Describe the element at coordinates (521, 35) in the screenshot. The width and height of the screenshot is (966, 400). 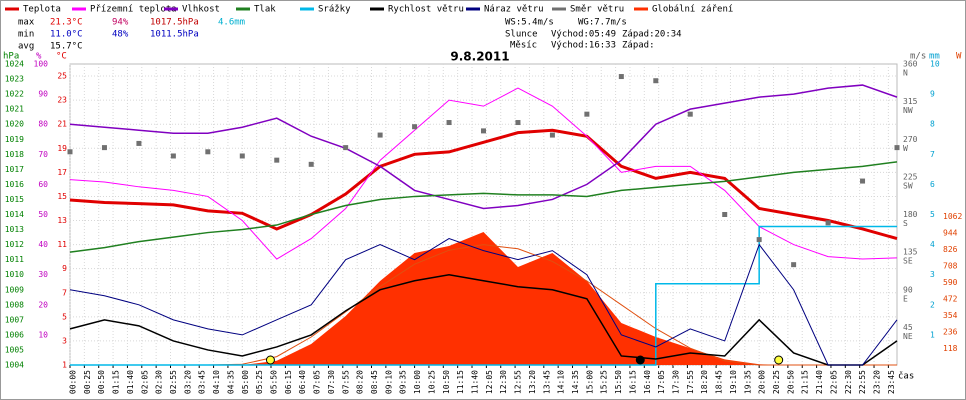
I see `sun-label: Slunce` at that location.